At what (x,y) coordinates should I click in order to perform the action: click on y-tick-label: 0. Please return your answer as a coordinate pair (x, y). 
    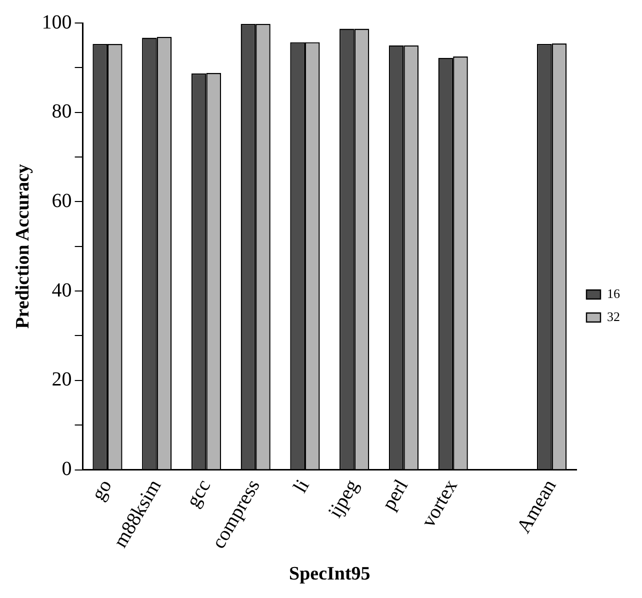
    Looking at the image, I should click on (67, 469).